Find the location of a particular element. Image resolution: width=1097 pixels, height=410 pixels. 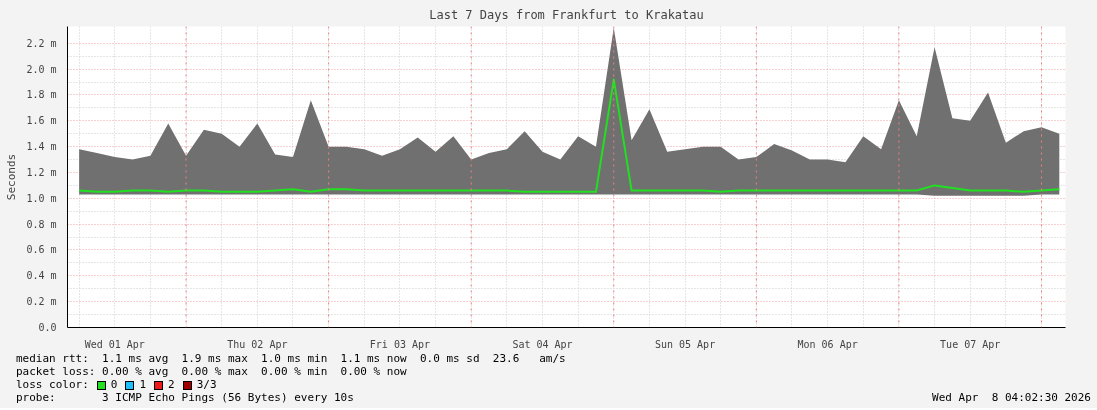

text: packet loss: 0.00 % avg 0.00 % max 0.00 % min 0.00 % now is located at coordinates (212, 371).